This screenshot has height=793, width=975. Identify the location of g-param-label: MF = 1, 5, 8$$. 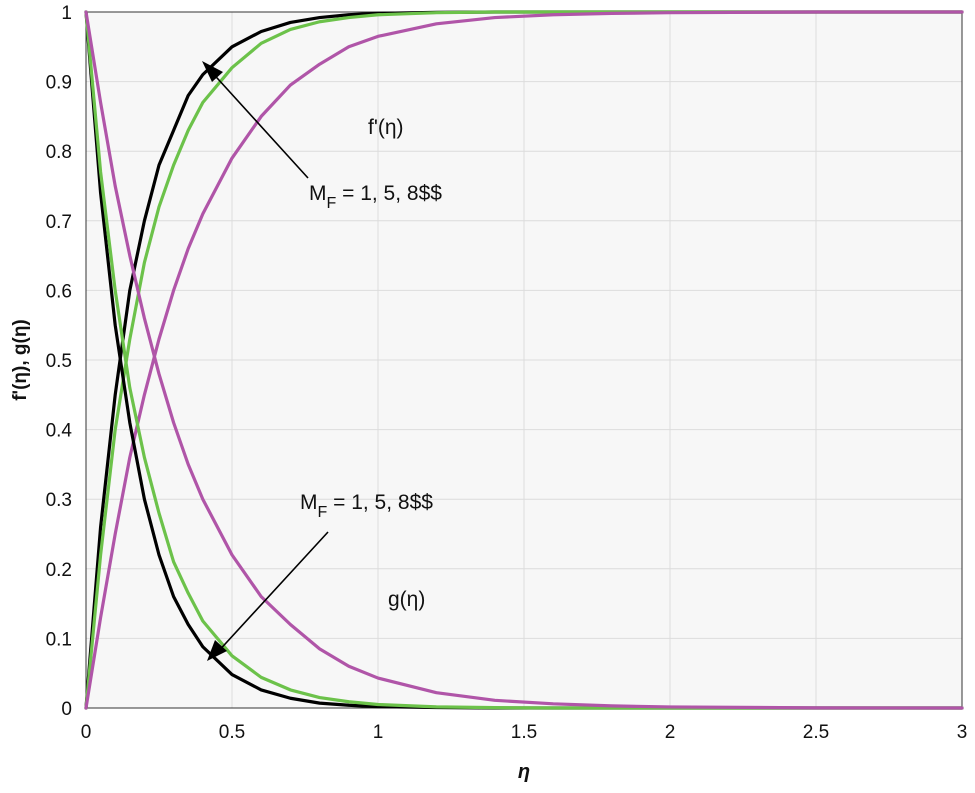
(366, 506).